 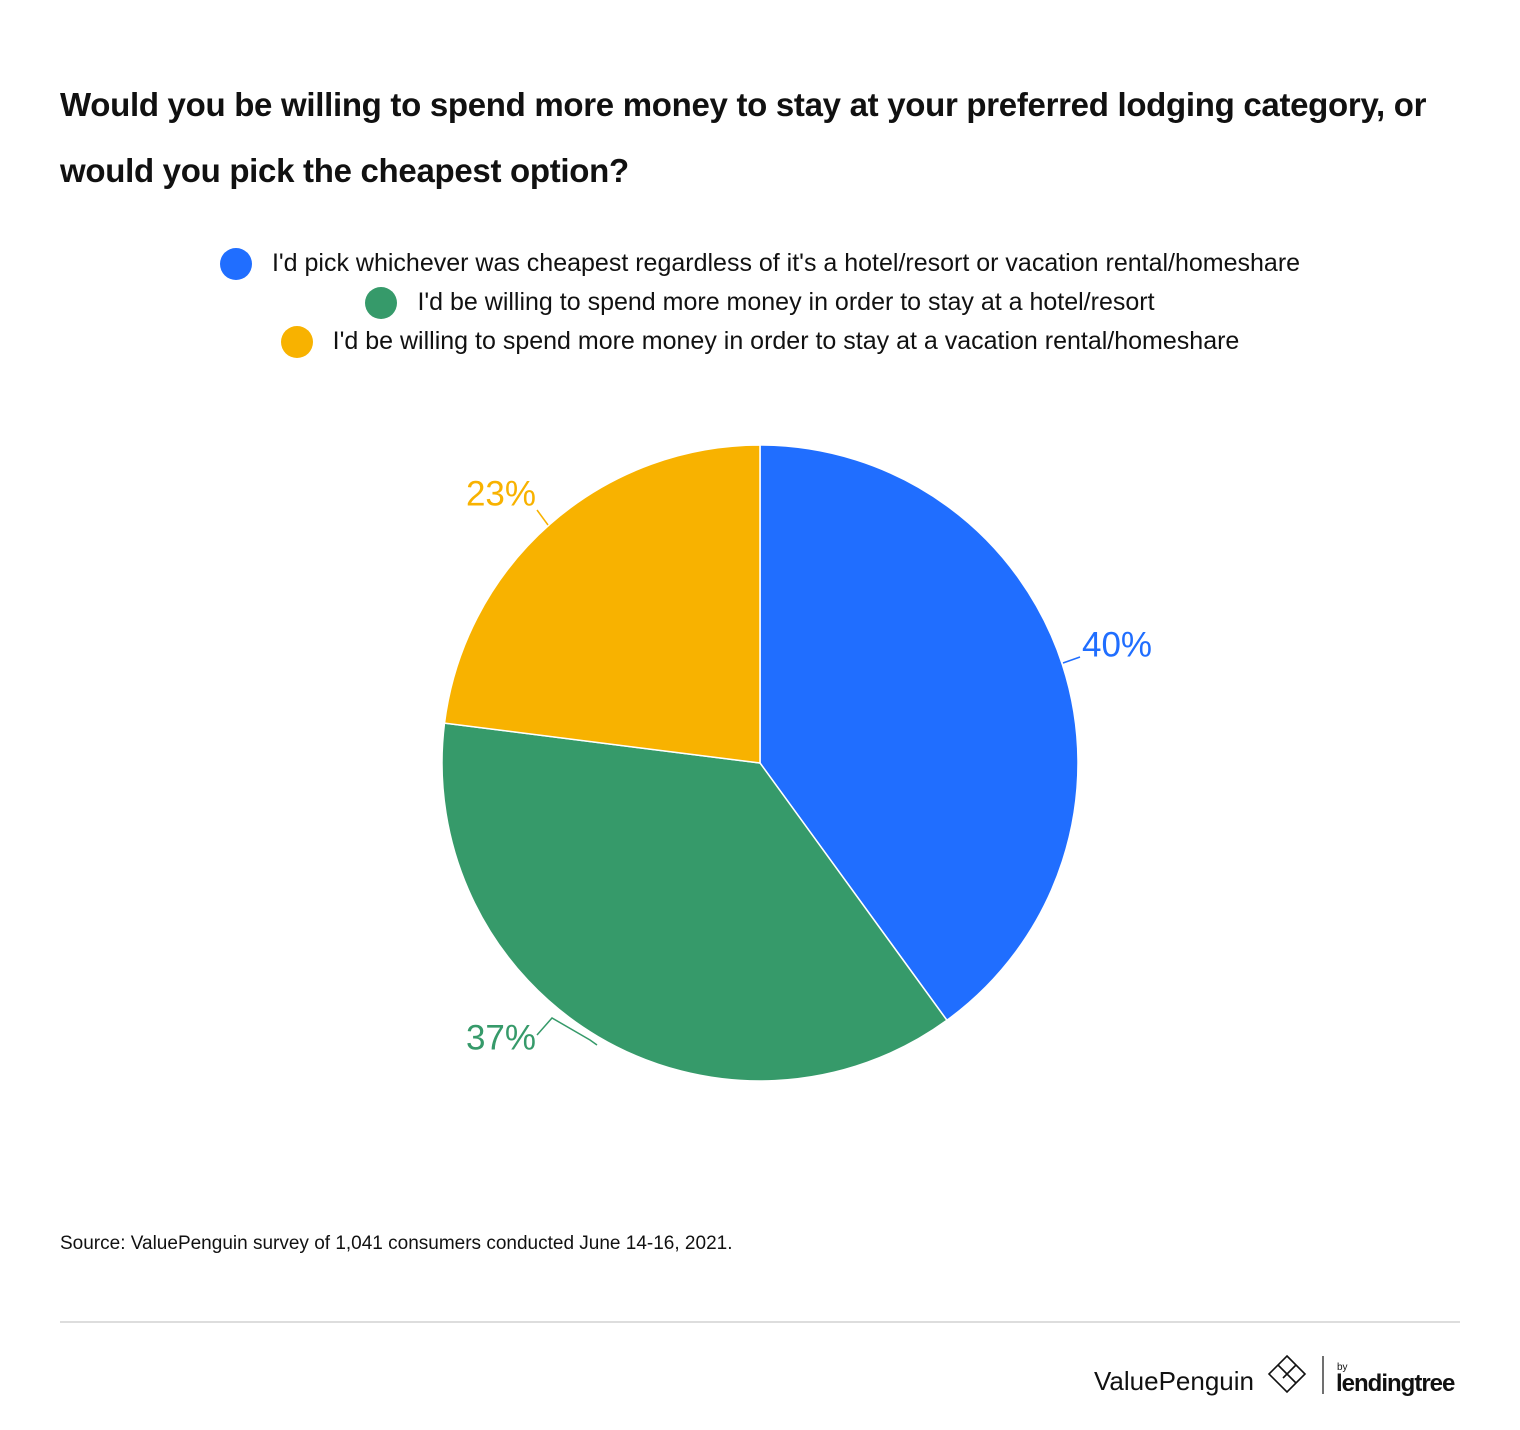 I want to click on data-label: 37%, so click(x=501, y=1037).